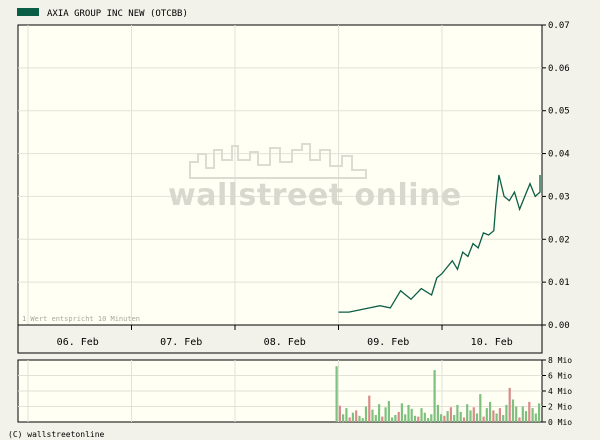  What do you see at coordinates (560, 407) in the screenshot?
I see `volume-y-tick-label: 2 Mio` at bounding box center [560, 407].